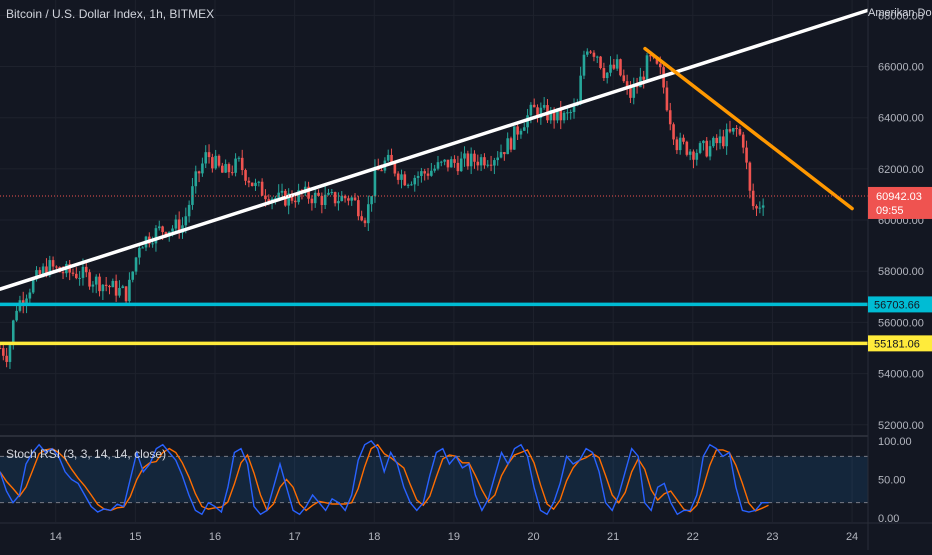 Image resolution: width=932 pixels, height=555 pixels. Describe the element at coordinates (895, 442) in the screenshot. I see `rsi-y-tick-label: 100.00` at that location.